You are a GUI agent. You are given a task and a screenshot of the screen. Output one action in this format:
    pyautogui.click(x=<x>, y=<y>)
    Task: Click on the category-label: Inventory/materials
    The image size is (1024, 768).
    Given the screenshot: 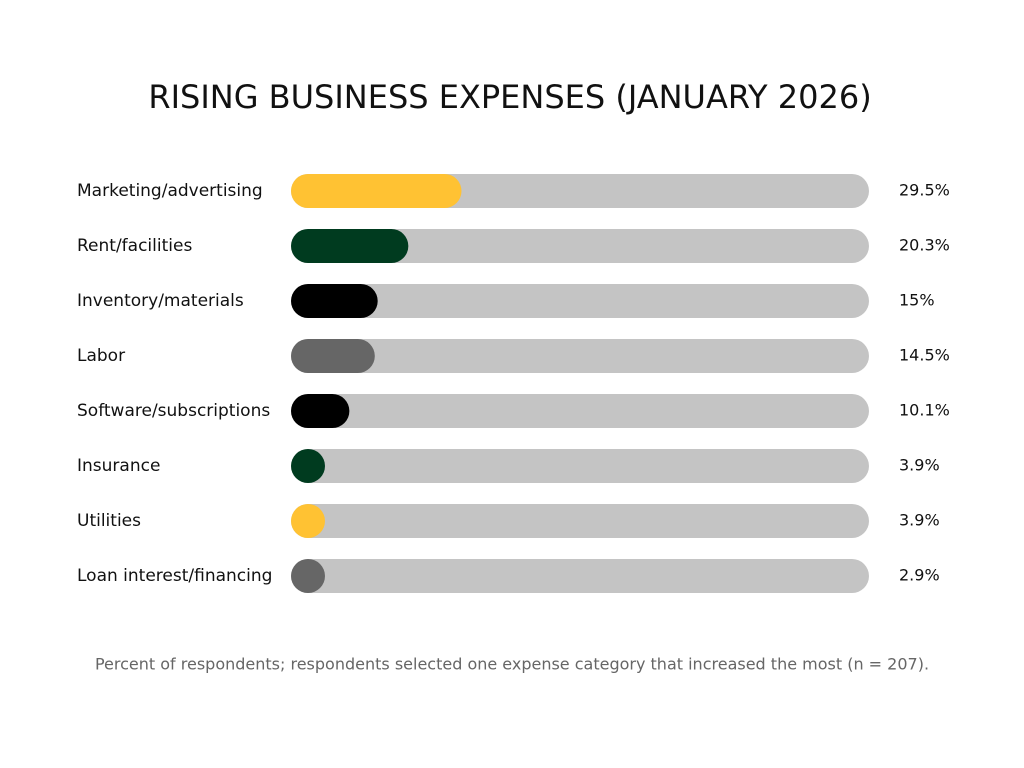 What is the action you would take?
    pyautogui.click(x=160, y=301)
    